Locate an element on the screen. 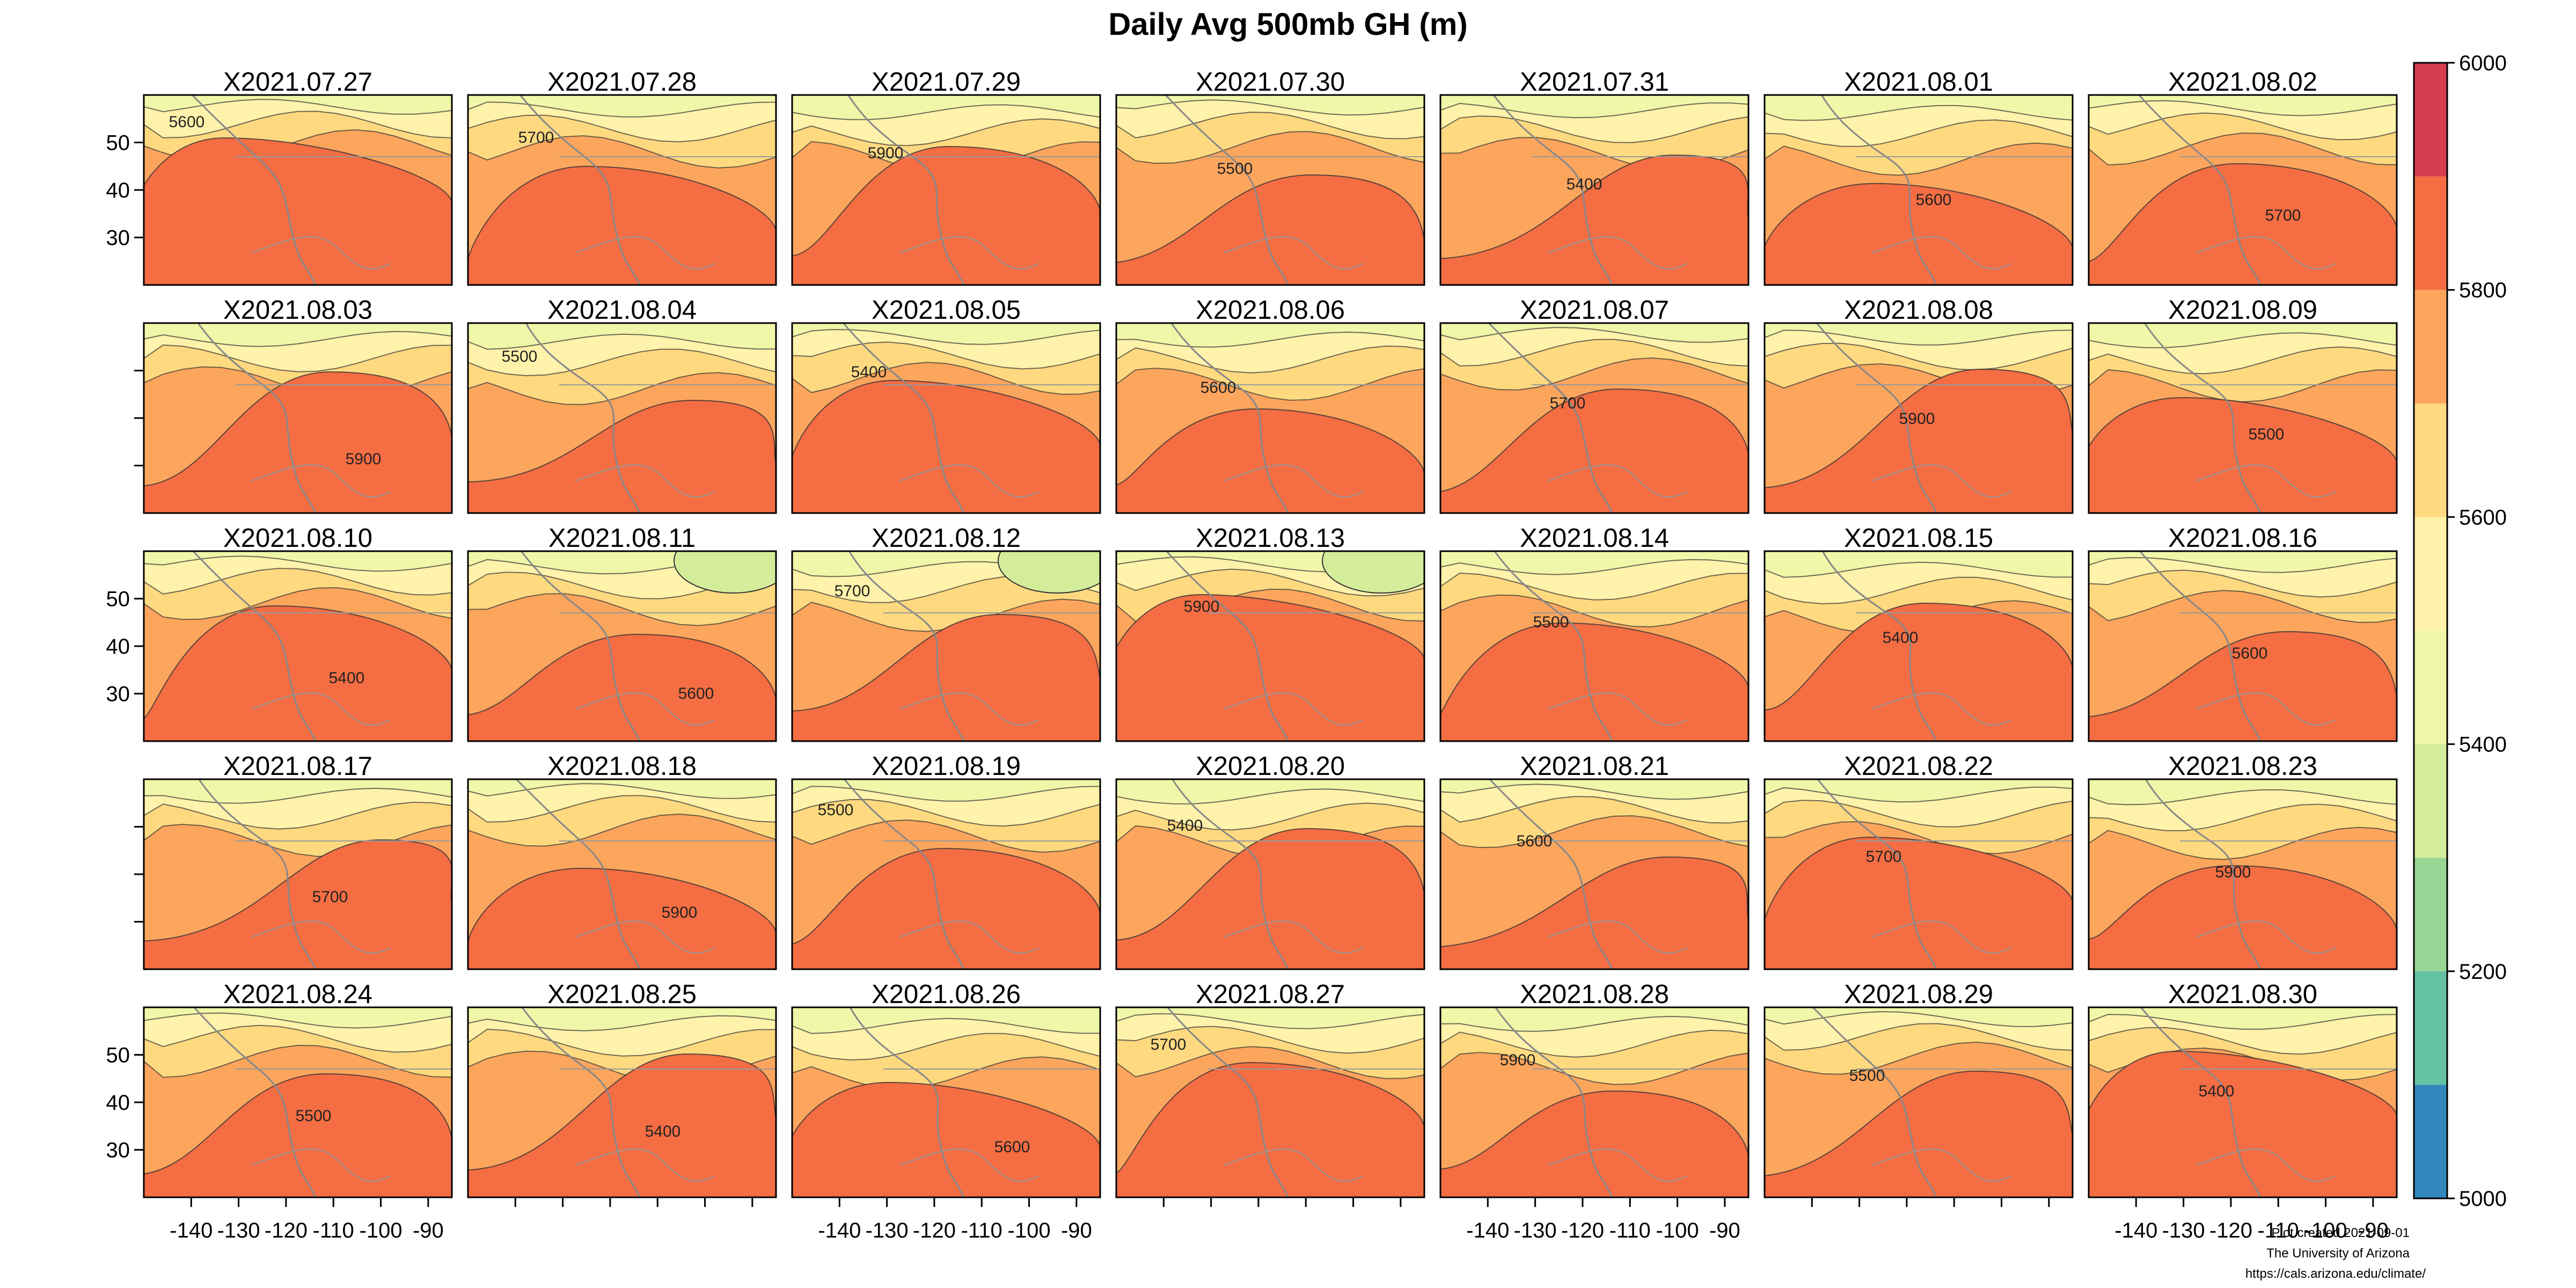 This screenshot has width=2576, height=1288. panel-date-title: X2021.08.25 is located at coordinates (622, 994).